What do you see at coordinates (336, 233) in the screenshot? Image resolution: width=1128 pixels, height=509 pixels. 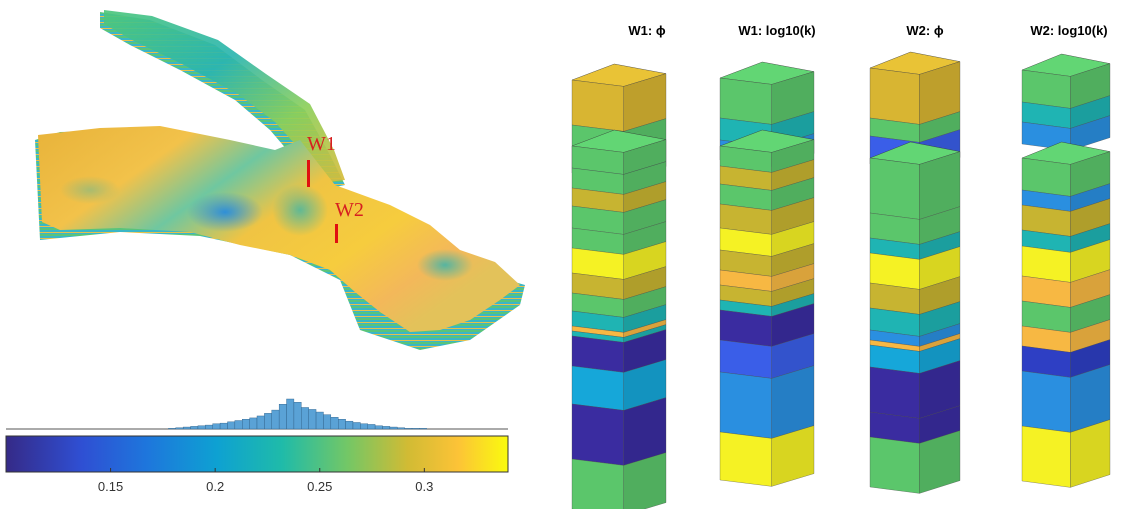 I see `well-w2-marker` at bounding box center [336, 233].